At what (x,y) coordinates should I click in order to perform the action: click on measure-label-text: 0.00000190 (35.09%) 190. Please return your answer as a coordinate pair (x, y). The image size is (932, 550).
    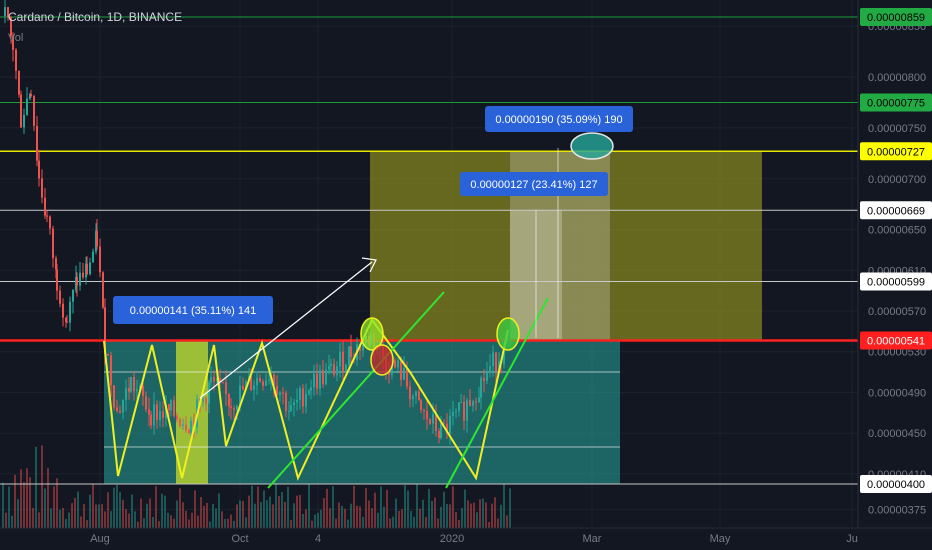
    Looking at the image, I should click on (558, 120).